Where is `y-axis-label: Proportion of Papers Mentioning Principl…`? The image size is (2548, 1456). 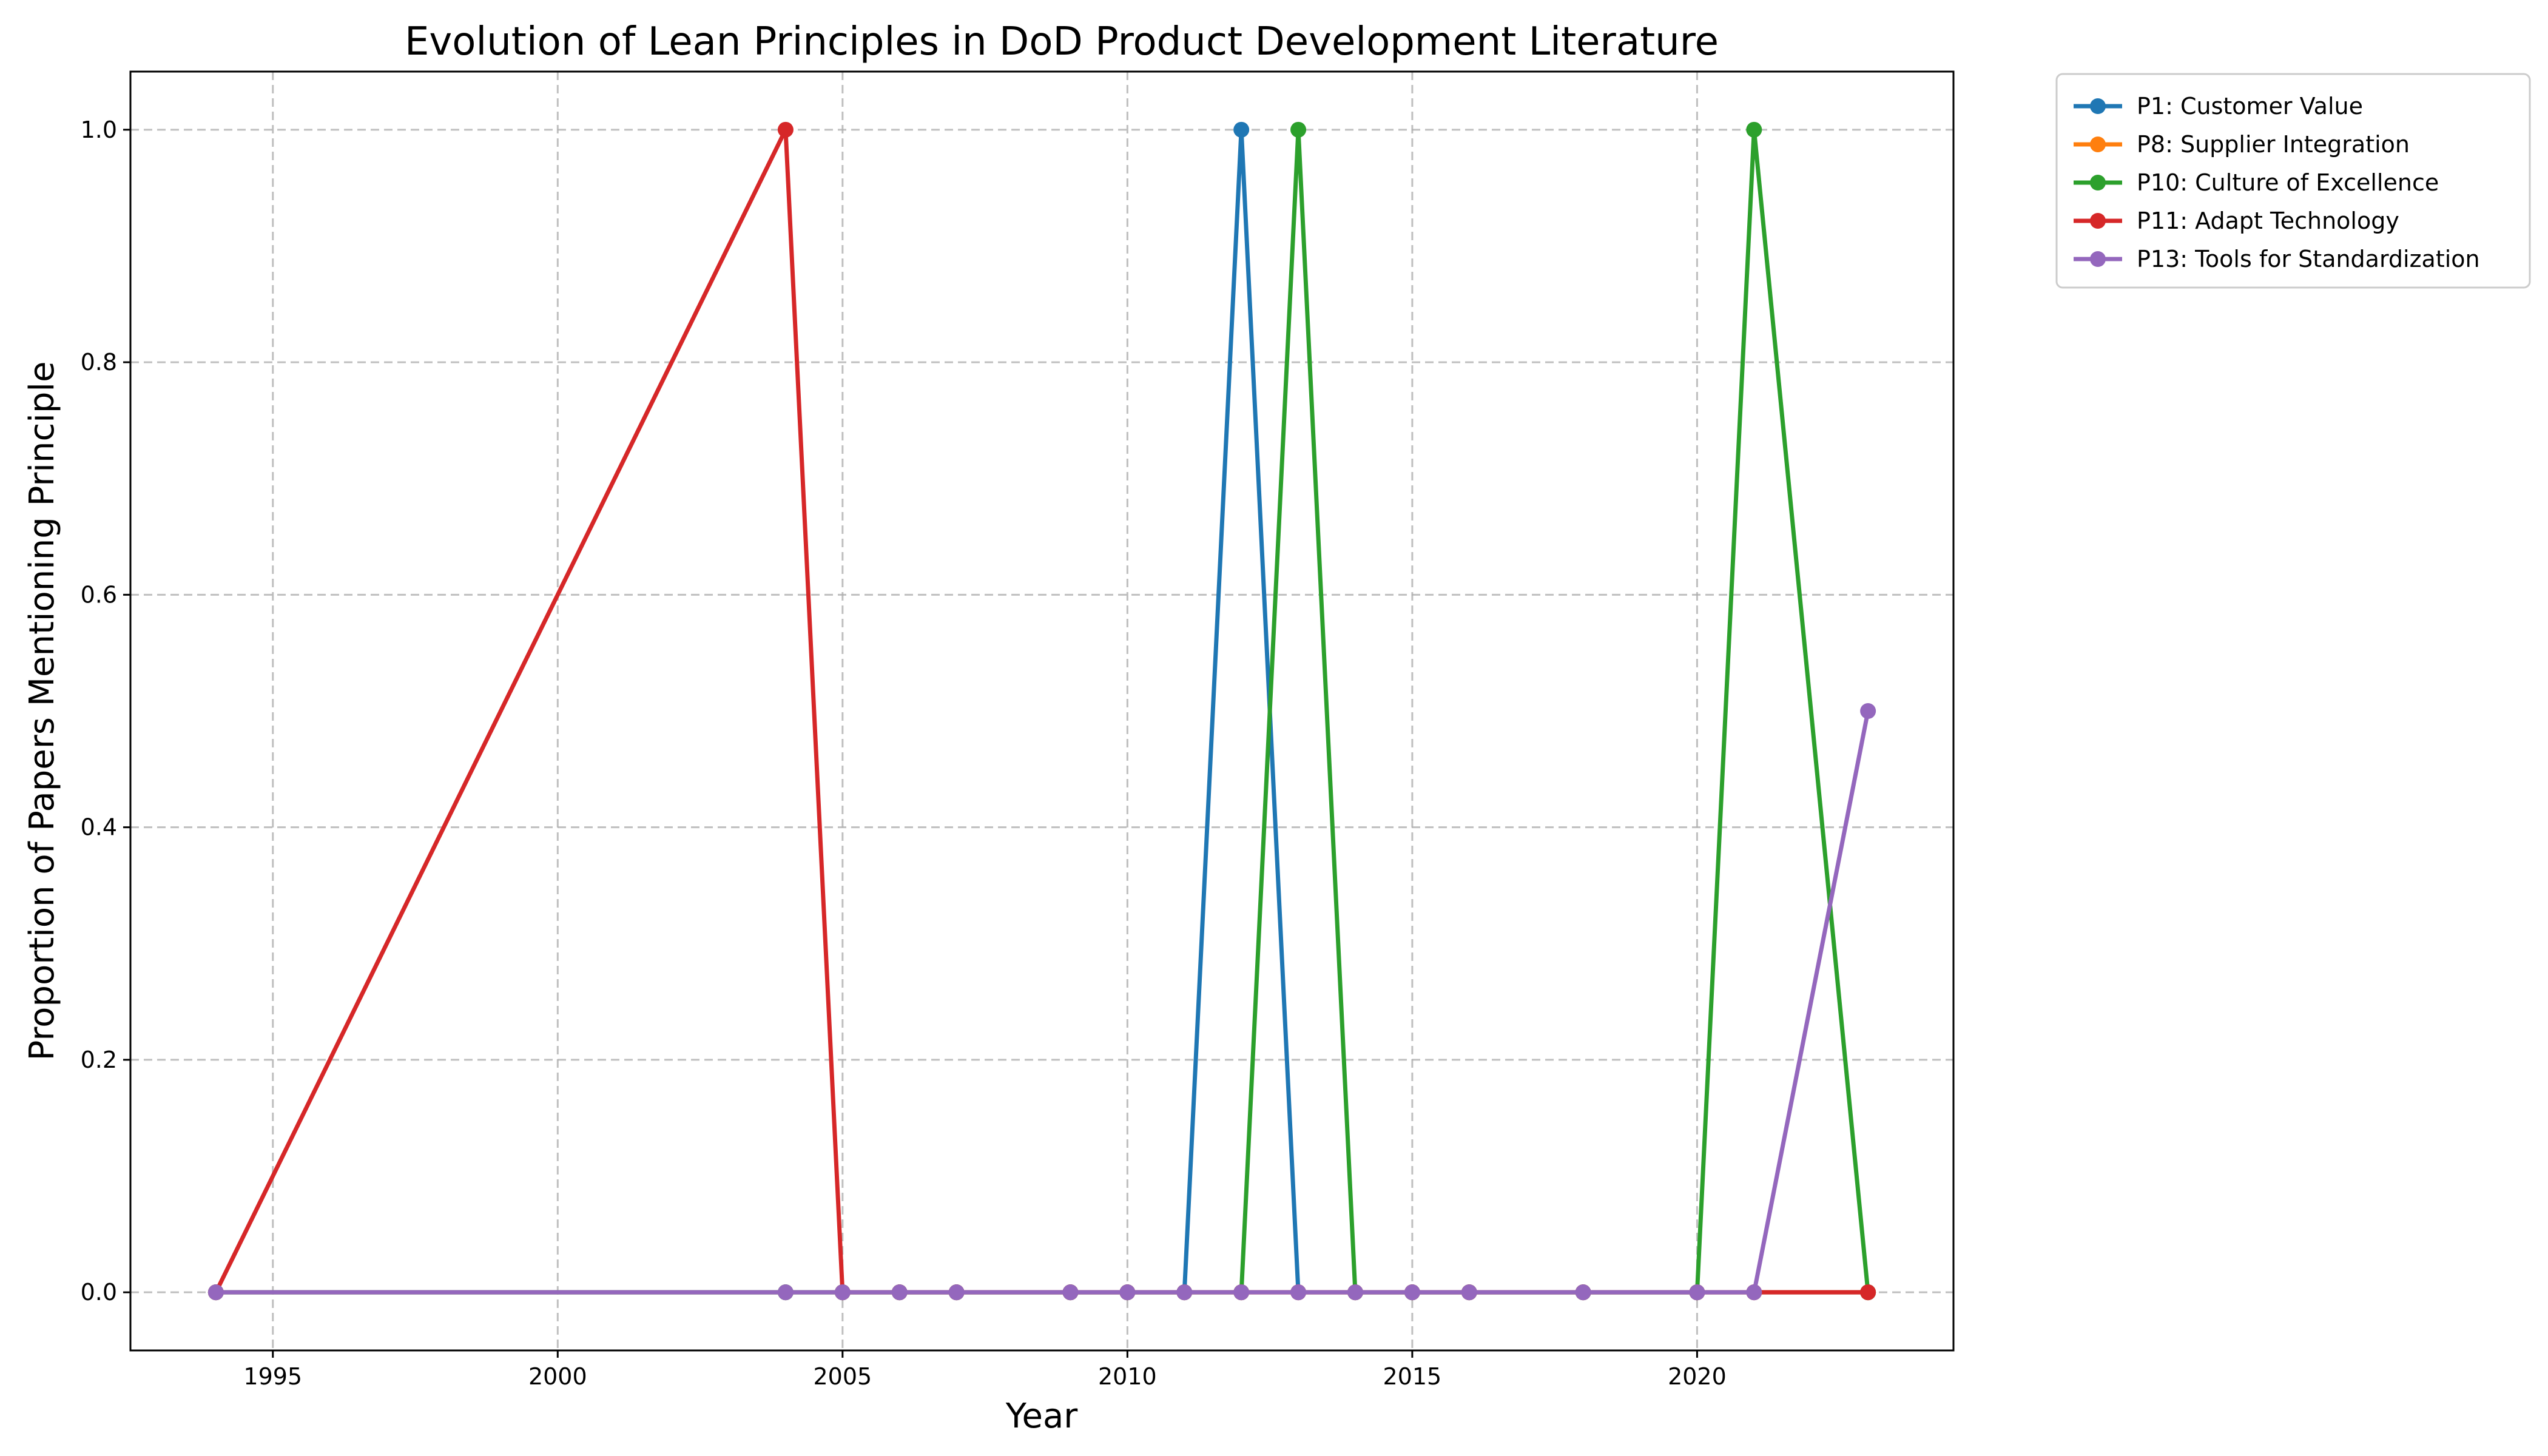
y-axis-label: Proportion of Papers Mentioning Principl… is located at coordinates (42, 711).